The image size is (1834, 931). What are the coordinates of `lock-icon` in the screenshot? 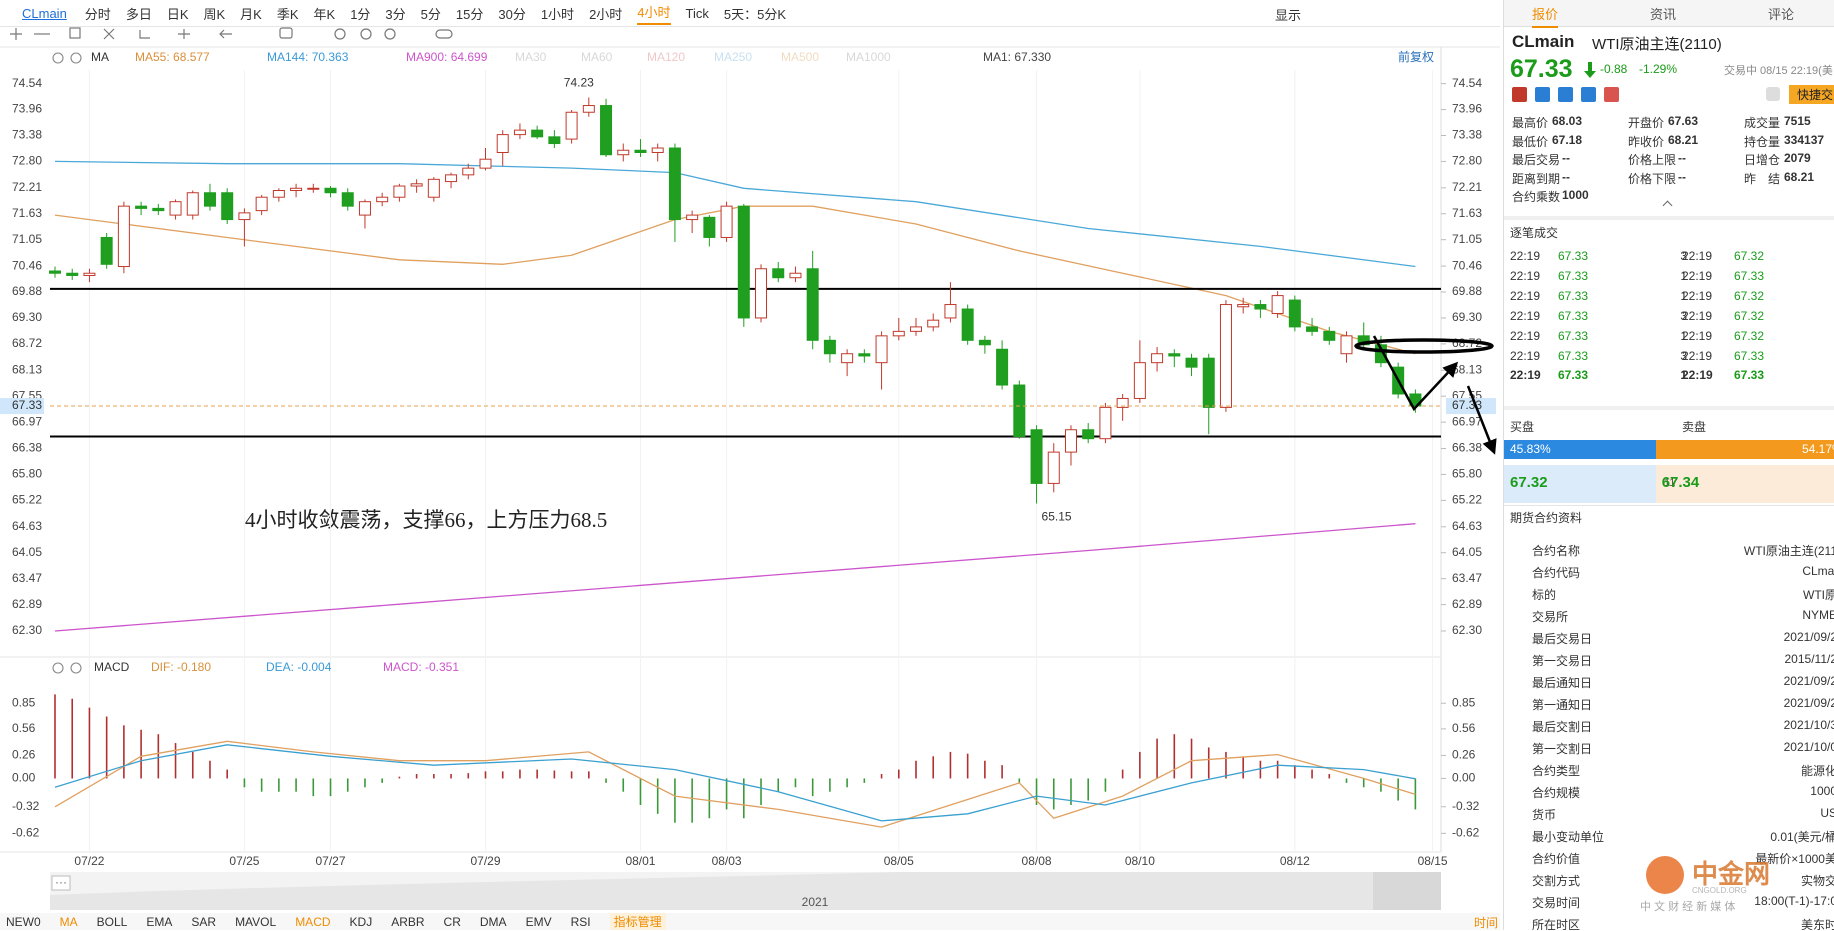 It's located at (366, 34).